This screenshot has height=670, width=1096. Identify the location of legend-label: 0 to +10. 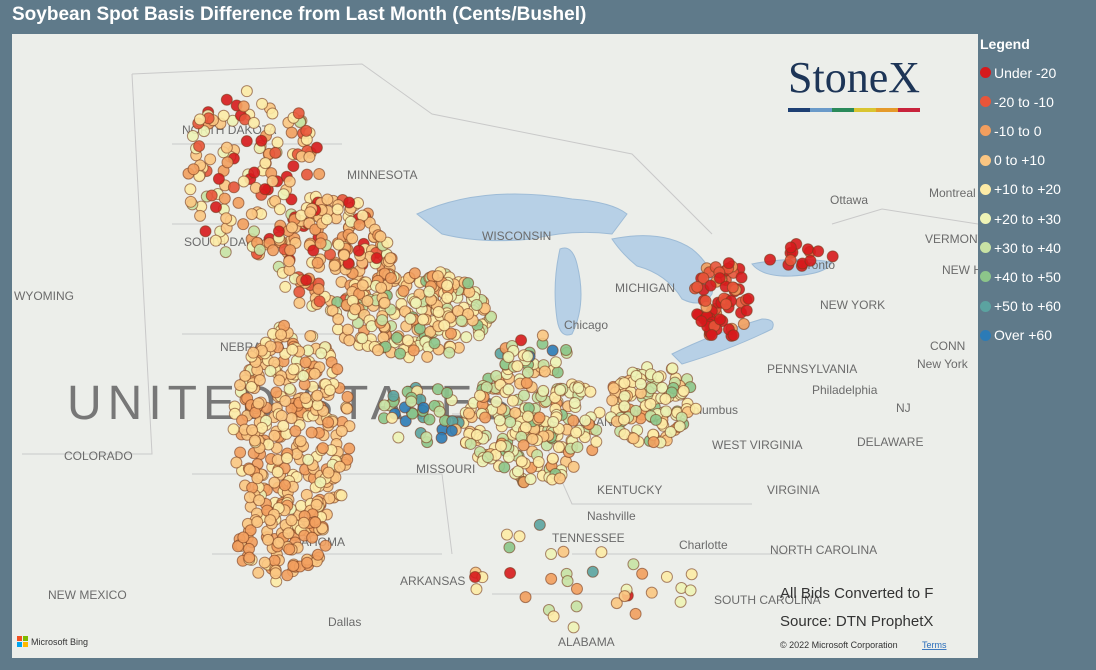
(1019, 160).